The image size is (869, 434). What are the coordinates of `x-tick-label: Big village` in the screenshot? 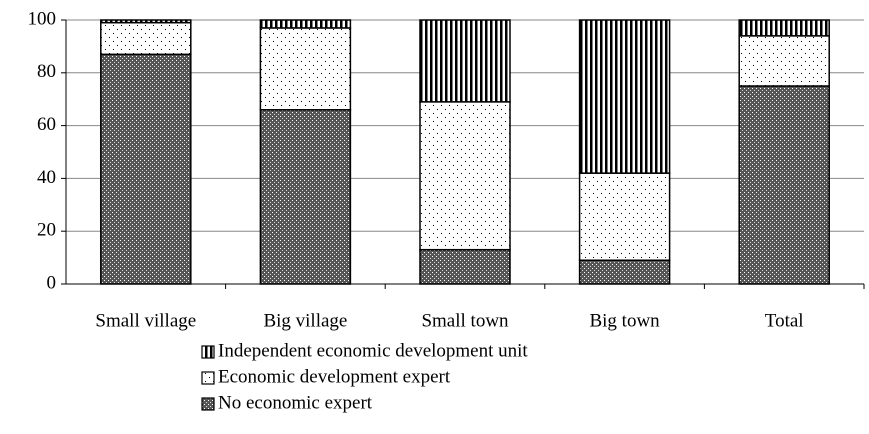 It's located at (305, 320).